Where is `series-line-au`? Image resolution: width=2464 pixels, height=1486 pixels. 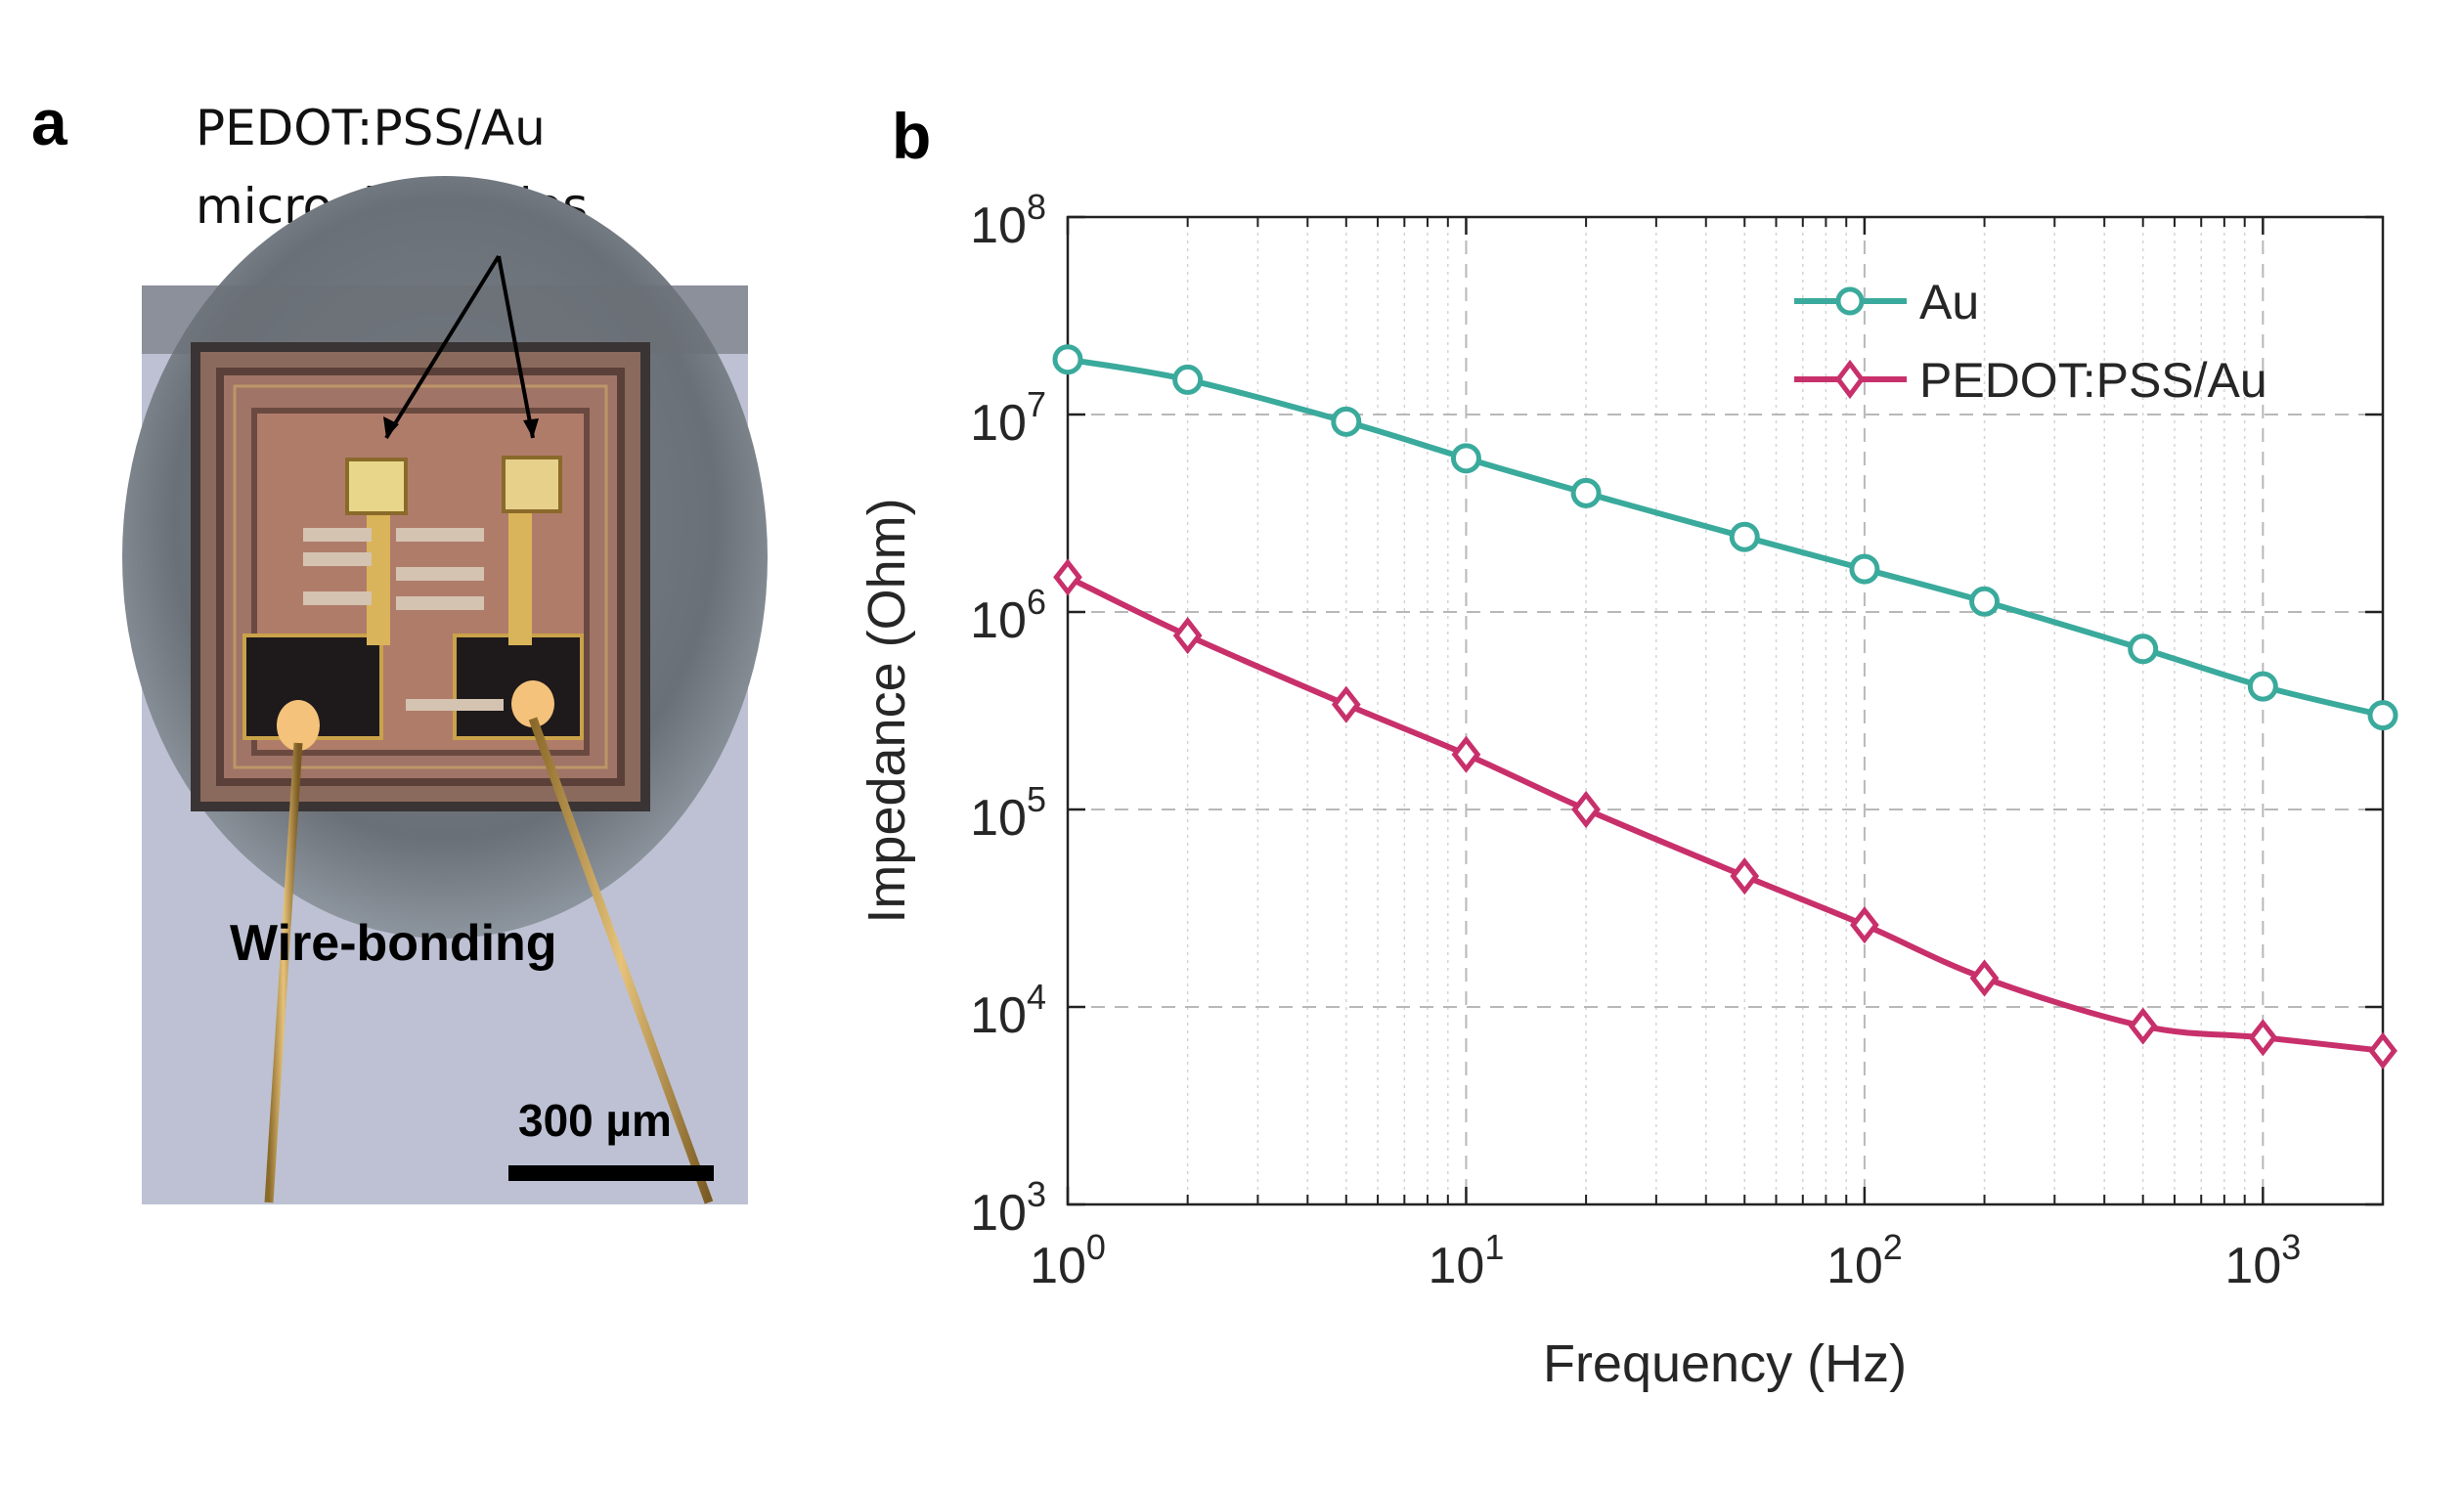
series-line-au is located at coordinates (1725, 538).